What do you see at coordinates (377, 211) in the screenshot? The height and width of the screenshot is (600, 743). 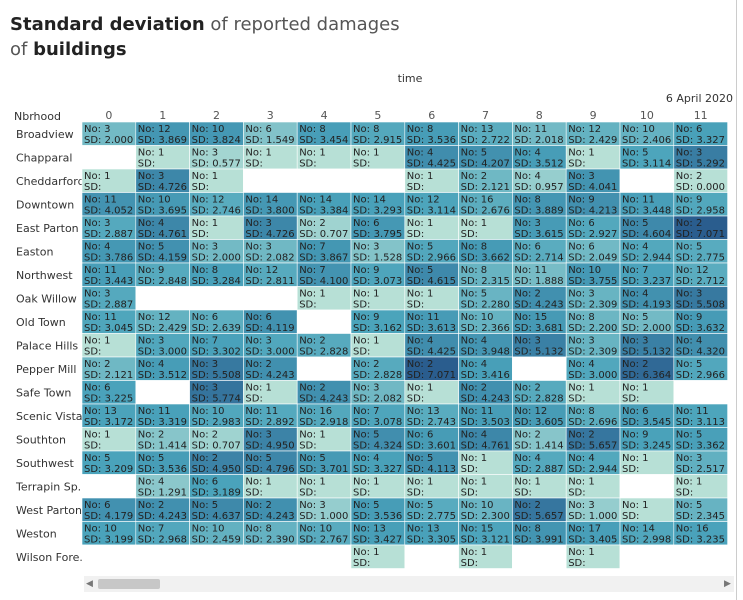 I see `cell-sd-label: SD: 3.293` at bounding box center [377, 211].